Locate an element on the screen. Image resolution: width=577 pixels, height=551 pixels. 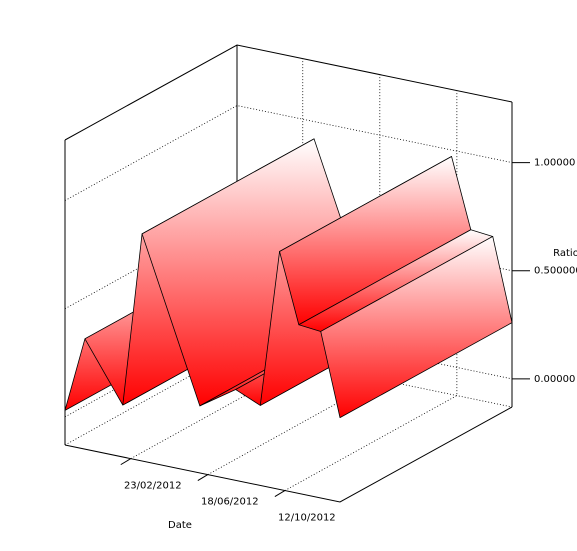
y-axis-label: Ratio is located at coordinates (565, 253).